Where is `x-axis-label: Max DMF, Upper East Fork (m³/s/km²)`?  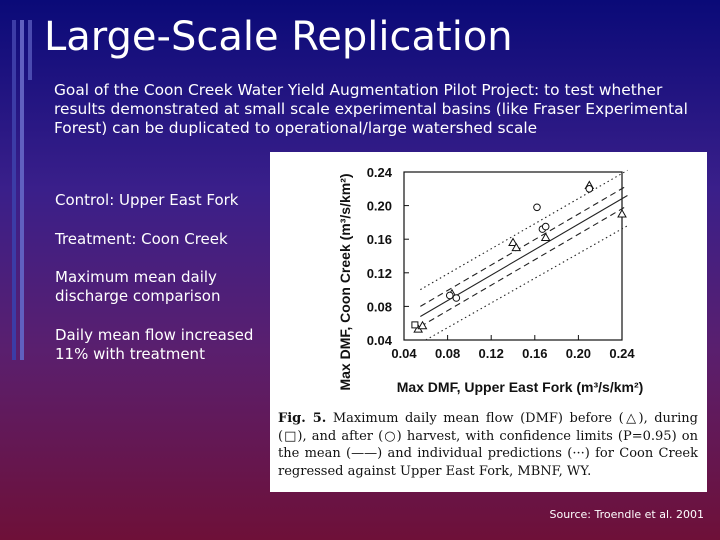
x-axis-label: Max DMF, Upper East Fork (m³/s/km²) is located at coordinates (520, 387).